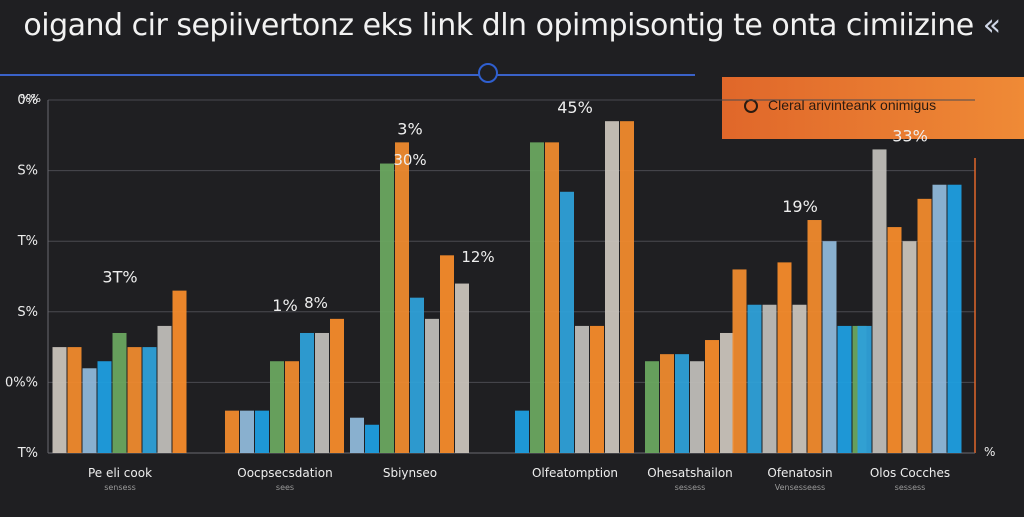 The width and height of the screenshot is (1024, 517). Describe the element at coordinates (120, 487) in the screenshot. I see `x-tick-sublabel: sensess` at that location.